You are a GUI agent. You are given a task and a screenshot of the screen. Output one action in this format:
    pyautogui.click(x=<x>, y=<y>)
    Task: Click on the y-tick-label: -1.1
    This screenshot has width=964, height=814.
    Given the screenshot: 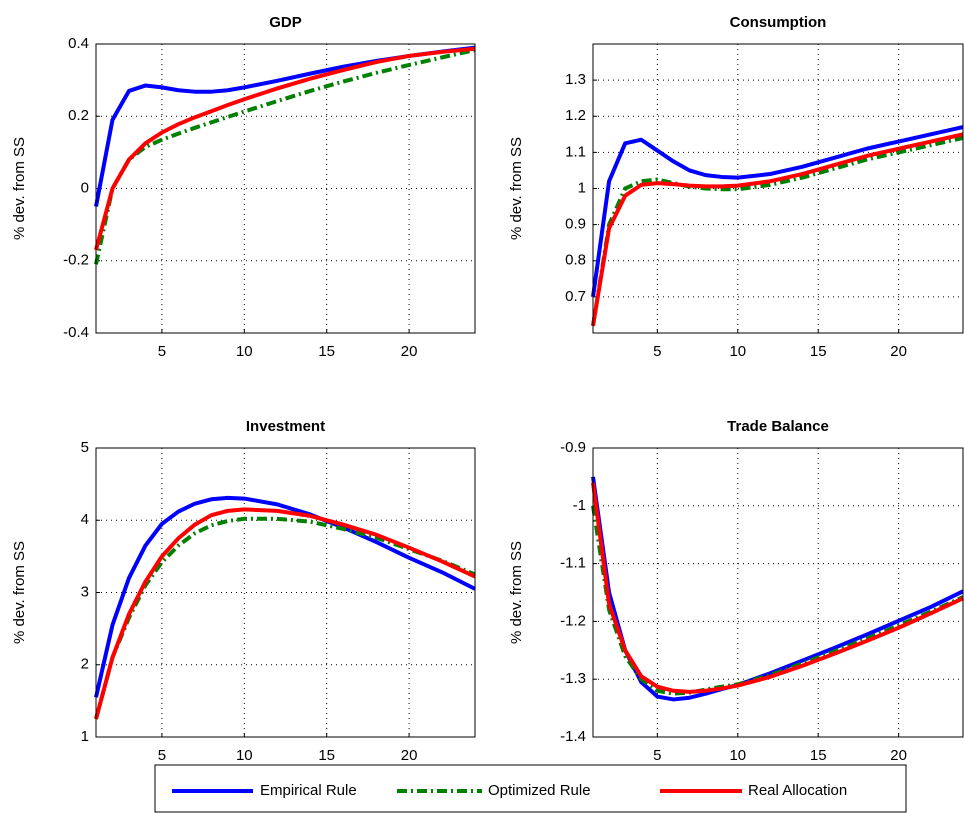 What is the action you would take?
    pyautogui.click(x=573, y=563)
    